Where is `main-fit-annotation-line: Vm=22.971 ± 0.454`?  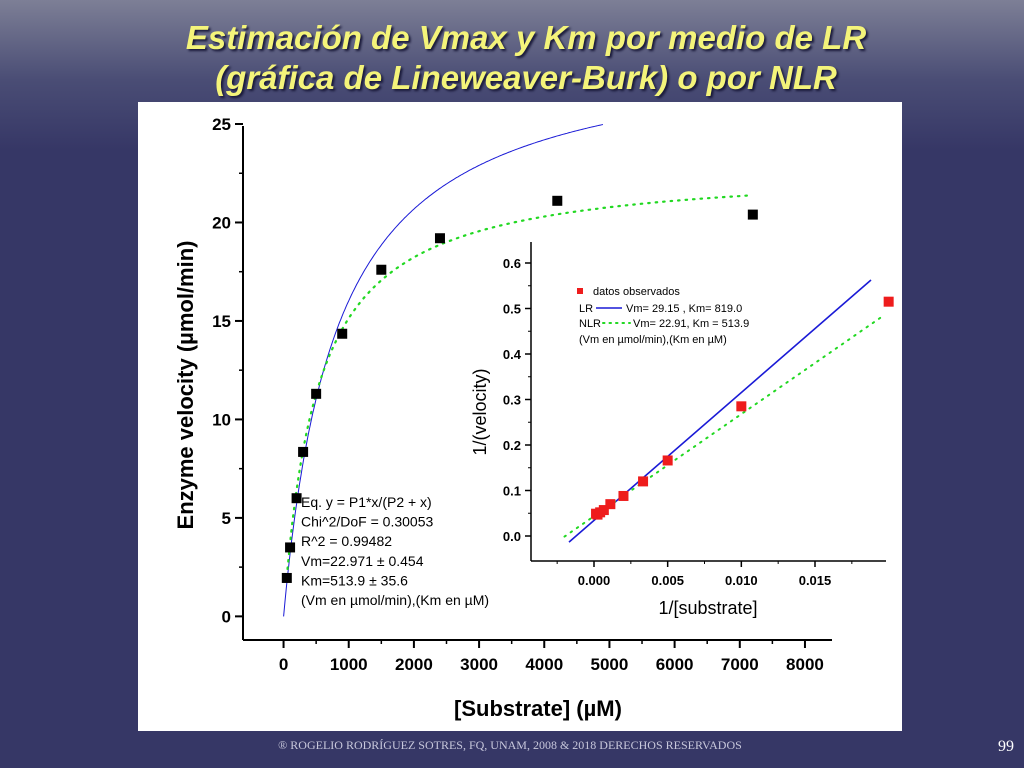
main-fit-annotation-line: Vm=22.971 ± 0.454 is located at coordinates (362, 561).